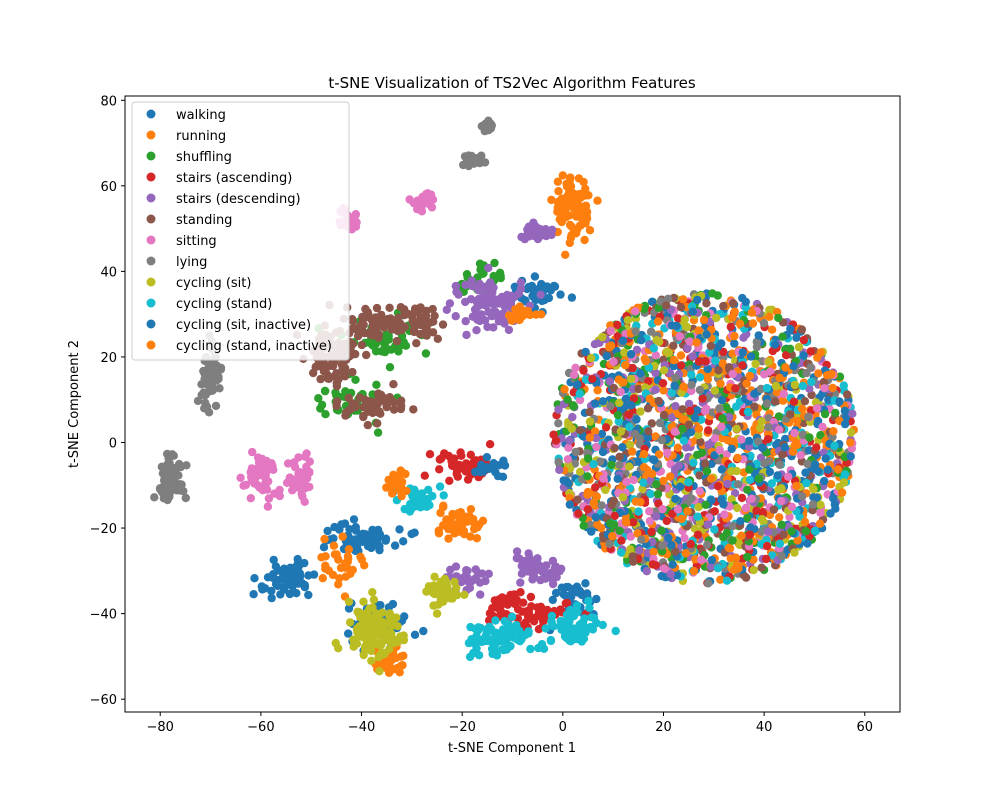 The width and height of the screenshot is (1000, 800). Describe the element at coordinates (461, 727) in the screenshot. I see `x-tick-label: −20` at that location.